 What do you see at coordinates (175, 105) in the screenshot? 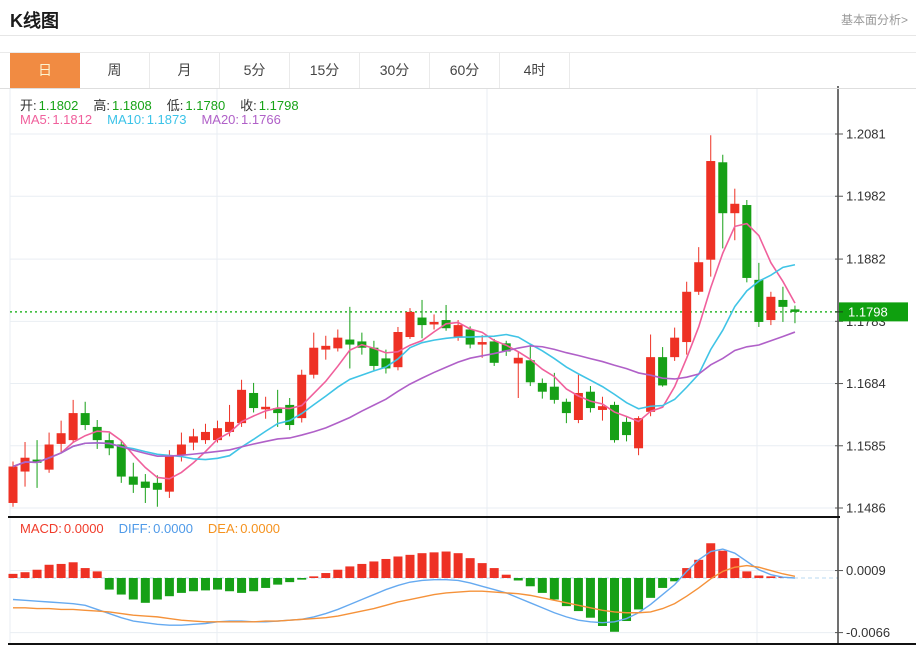
I see `quote-low-label: 低:` at bounding box center [175, 105].